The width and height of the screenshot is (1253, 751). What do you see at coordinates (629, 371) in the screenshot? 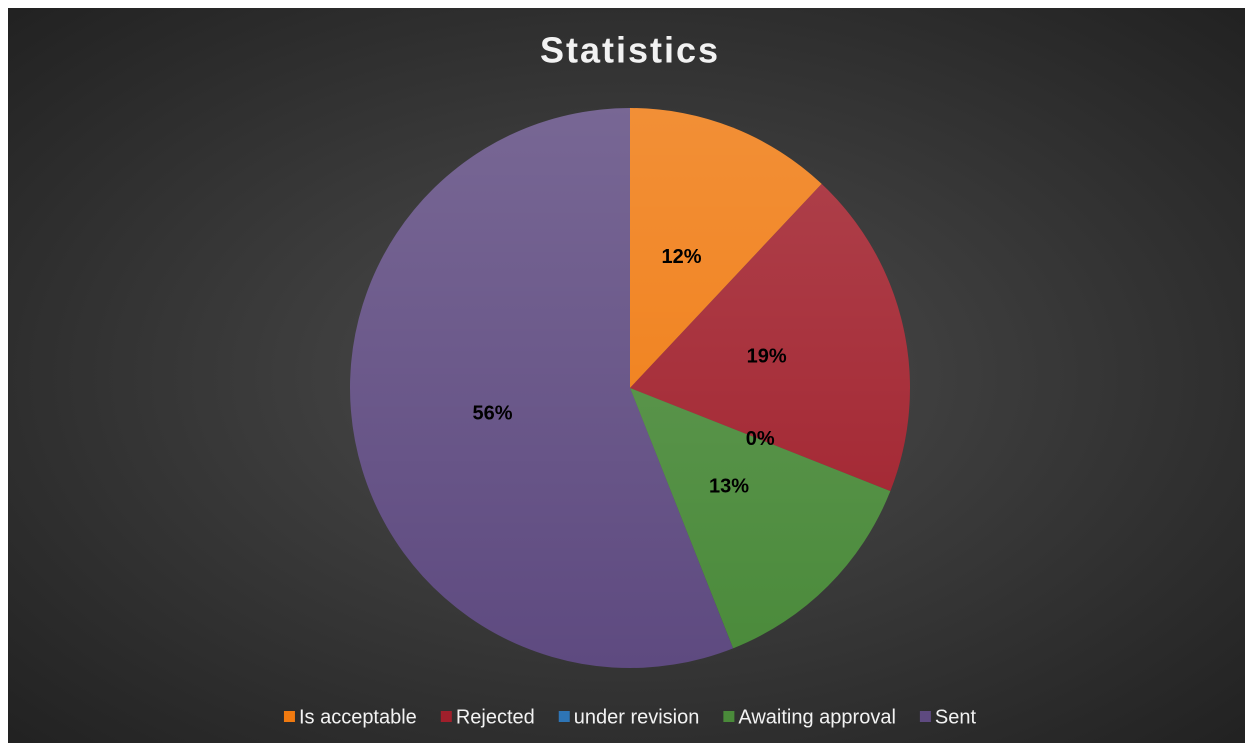
I see `data-labels: 12% 19% 0% 13% 56%` at bounding box center [629, 371].